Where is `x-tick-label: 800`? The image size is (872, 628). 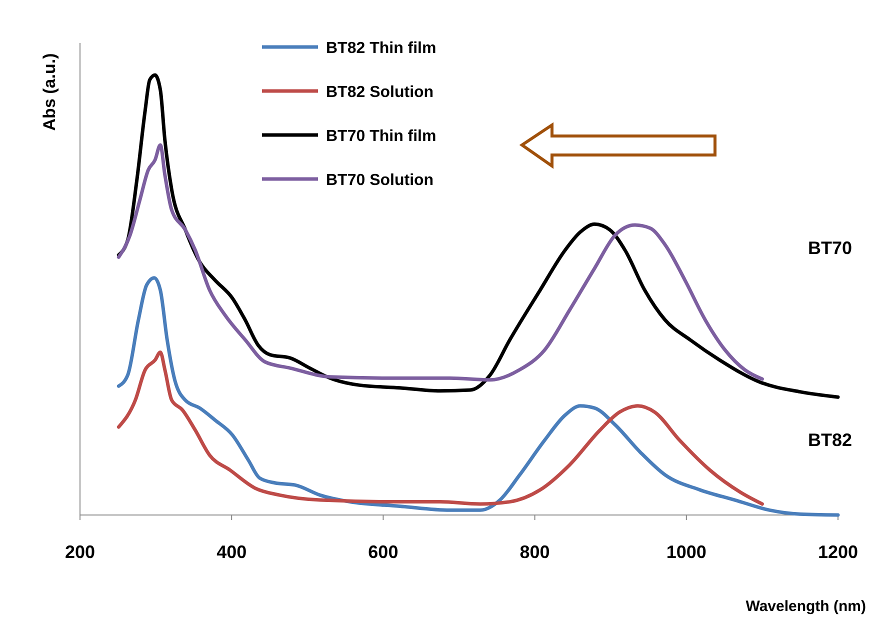
x-tick-label: 800 is located at coordinates (535, 552).